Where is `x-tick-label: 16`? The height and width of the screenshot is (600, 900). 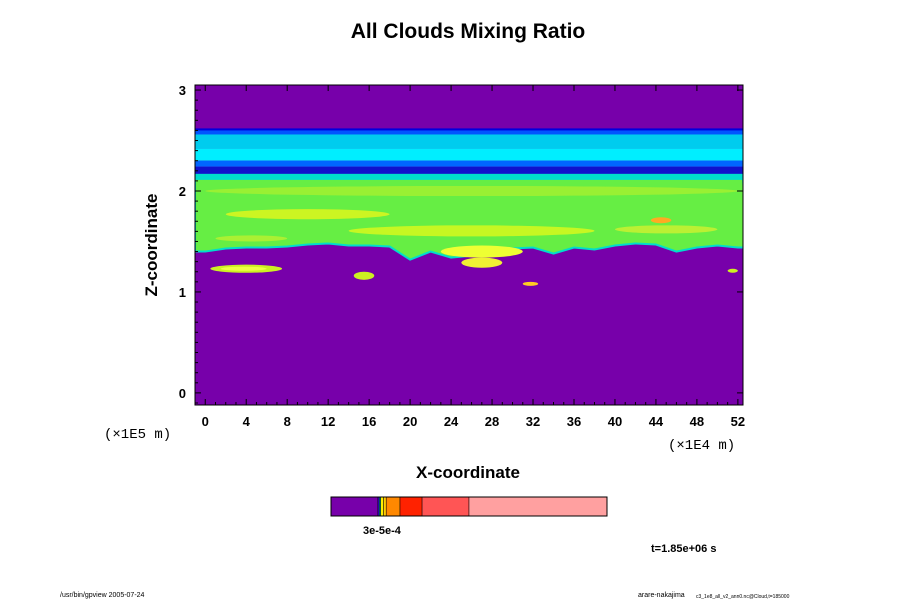 x-tick-label: 16 is located at coordinates (369, 421).